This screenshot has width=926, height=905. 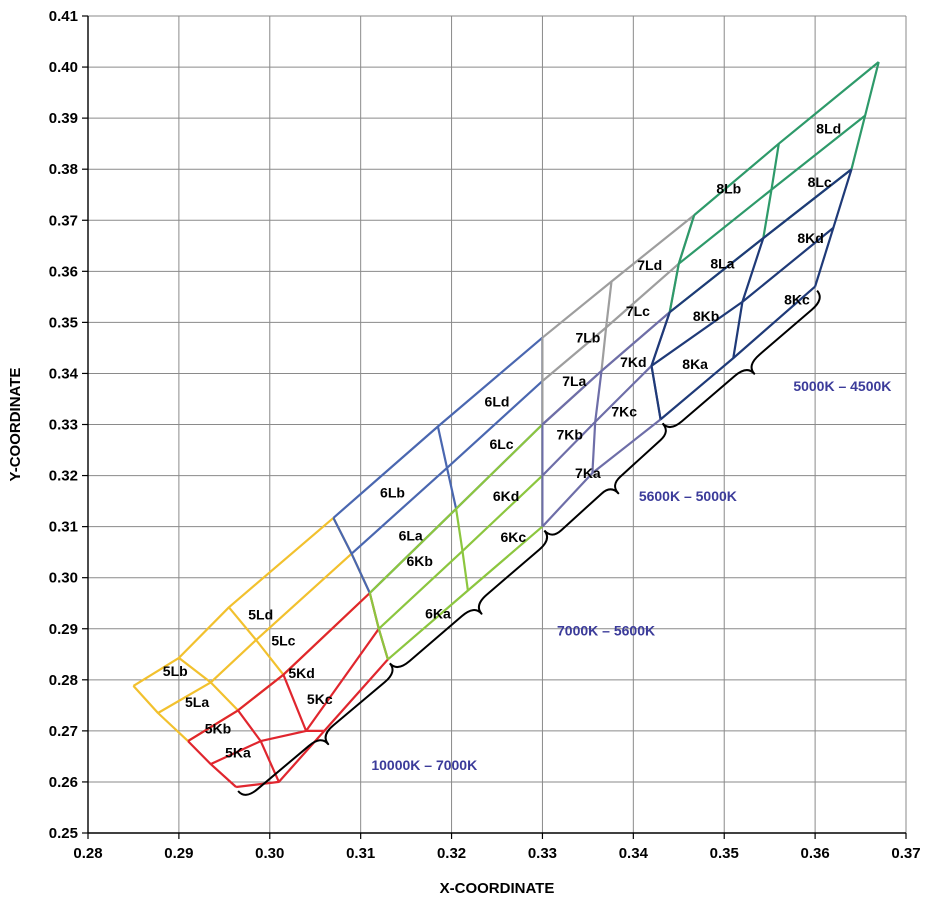 What do you see at coordinates (63, 271) in the screenshot?
I see `y-tick-label: 0.36` at bounding box center [63, 271].